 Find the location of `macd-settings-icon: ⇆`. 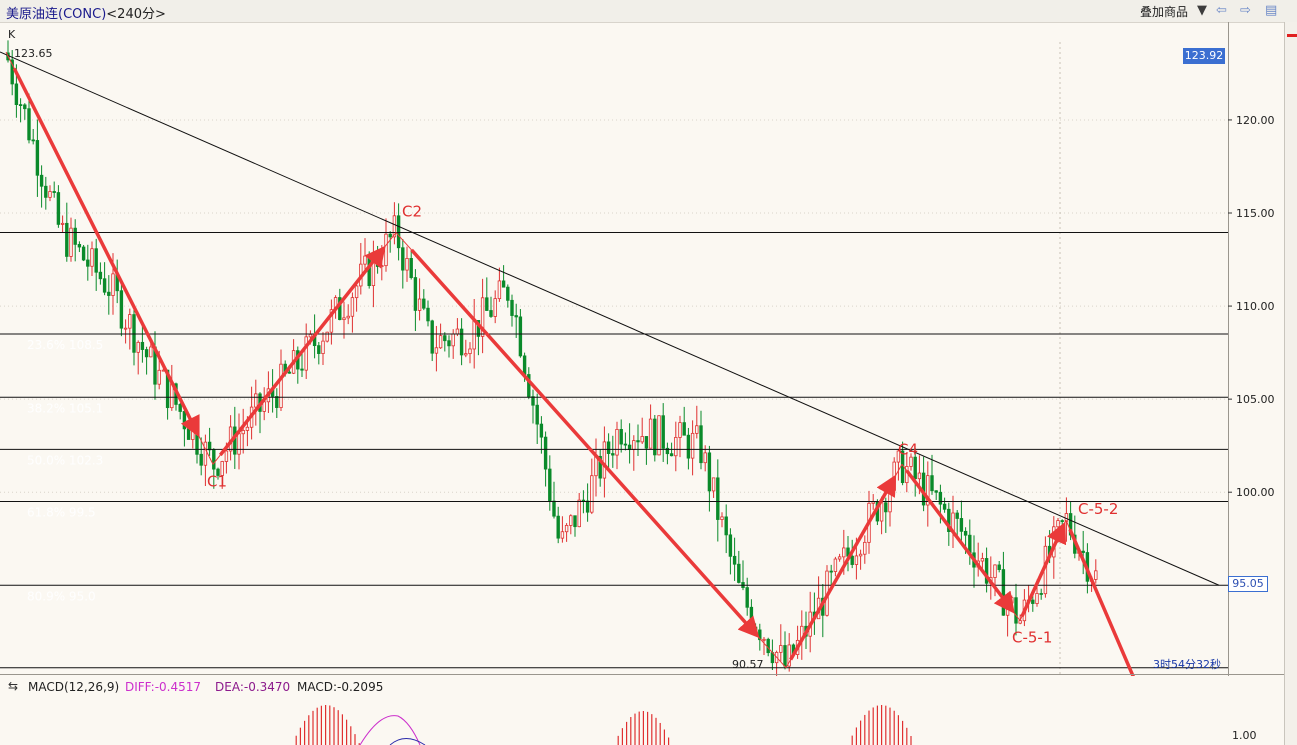

macd-settings-icon: ⇆ is located at coordinates (13, 686).